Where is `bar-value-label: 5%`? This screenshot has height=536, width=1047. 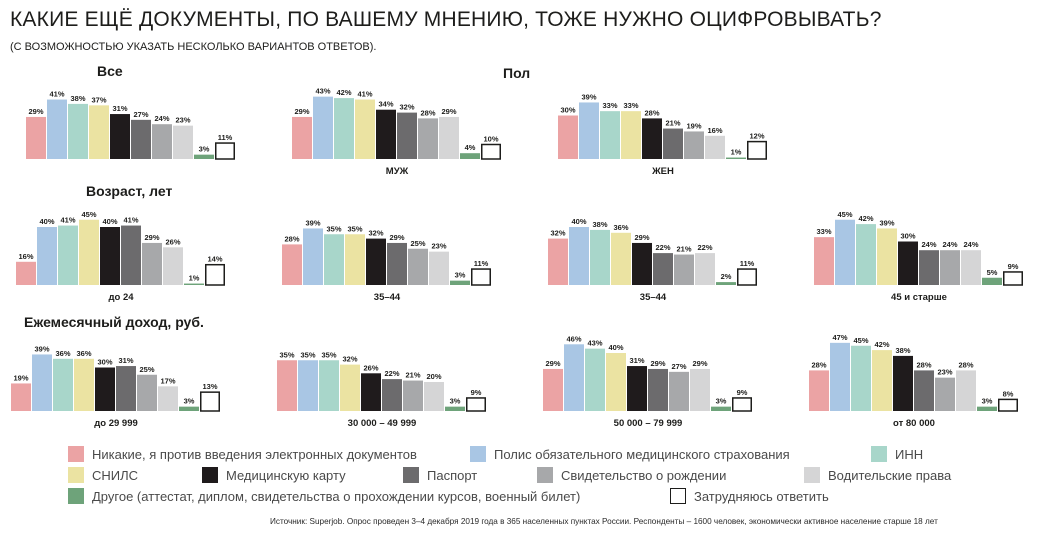
bar-value-label: 5% is located at coordinates (992, 272).